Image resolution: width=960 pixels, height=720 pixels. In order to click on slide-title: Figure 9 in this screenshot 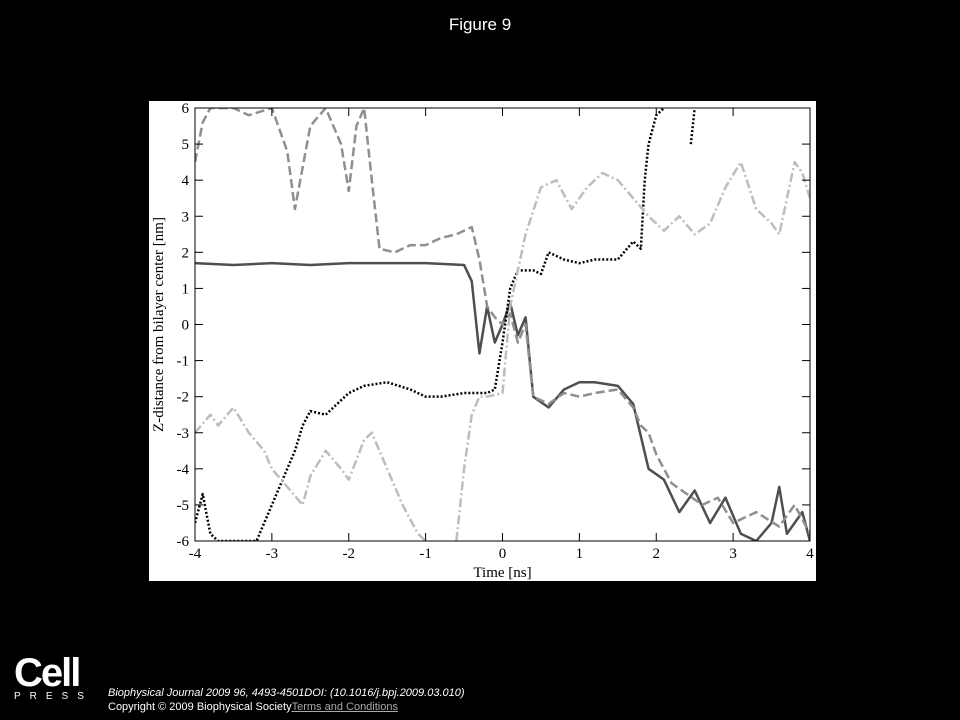, I will do `click(480, 24)`.